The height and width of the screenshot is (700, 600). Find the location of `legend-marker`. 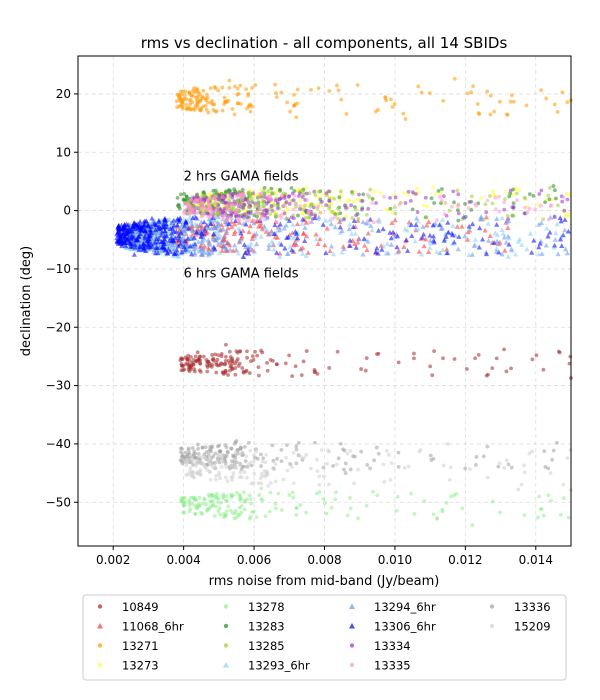

legend-marker is located at coordinates (100, 665).